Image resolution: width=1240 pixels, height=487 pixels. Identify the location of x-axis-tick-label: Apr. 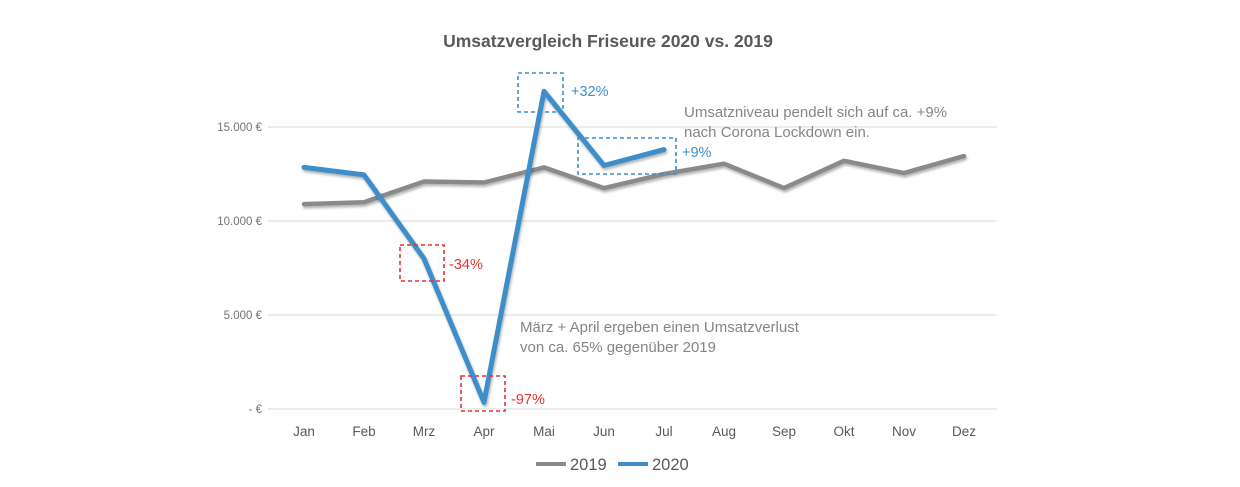
(484, 431).